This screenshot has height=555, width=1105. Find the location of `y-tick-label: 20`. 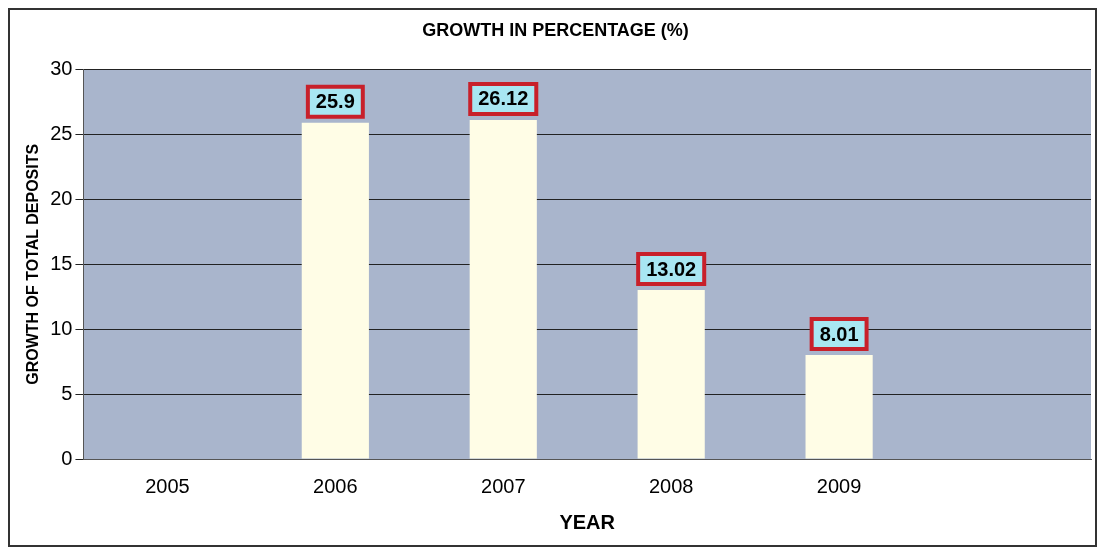

y-tick-label: 20 is located at coordinates (61, 197).